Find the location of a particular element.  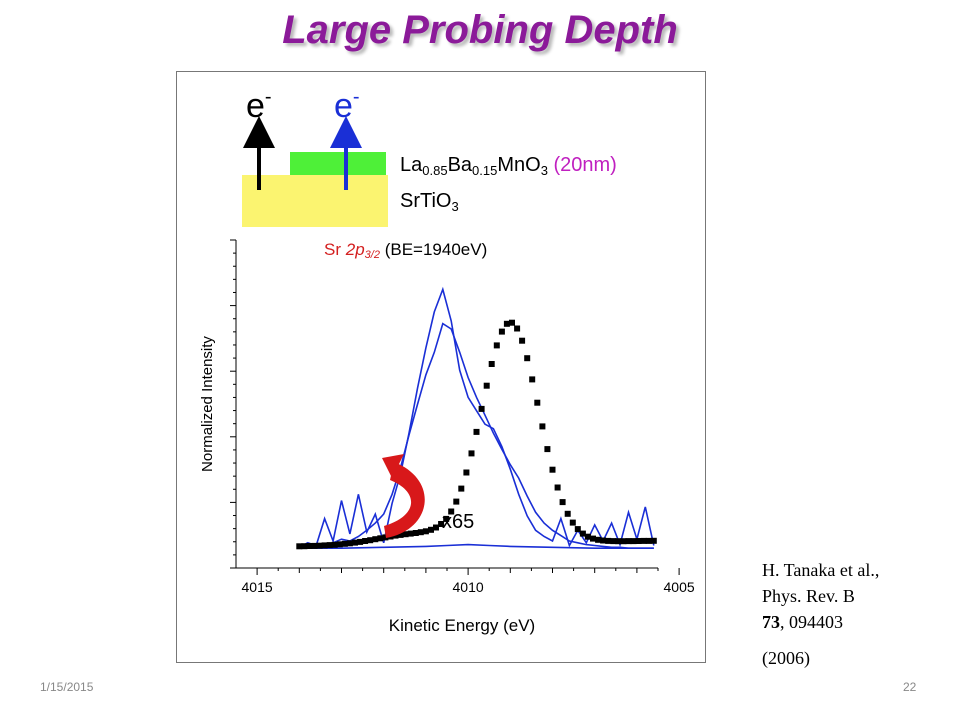

y-axis-label: Normalized Intensity is located at coordinates (207, 404).